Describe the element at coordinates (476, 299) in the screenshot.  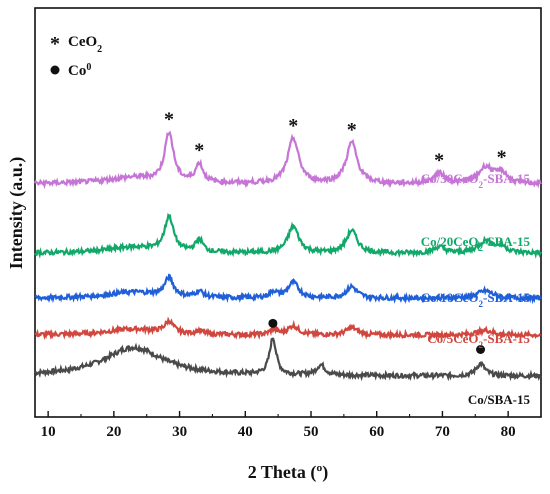
I see `series-label-2: Co/10CeO2-SBA-15` at that location.